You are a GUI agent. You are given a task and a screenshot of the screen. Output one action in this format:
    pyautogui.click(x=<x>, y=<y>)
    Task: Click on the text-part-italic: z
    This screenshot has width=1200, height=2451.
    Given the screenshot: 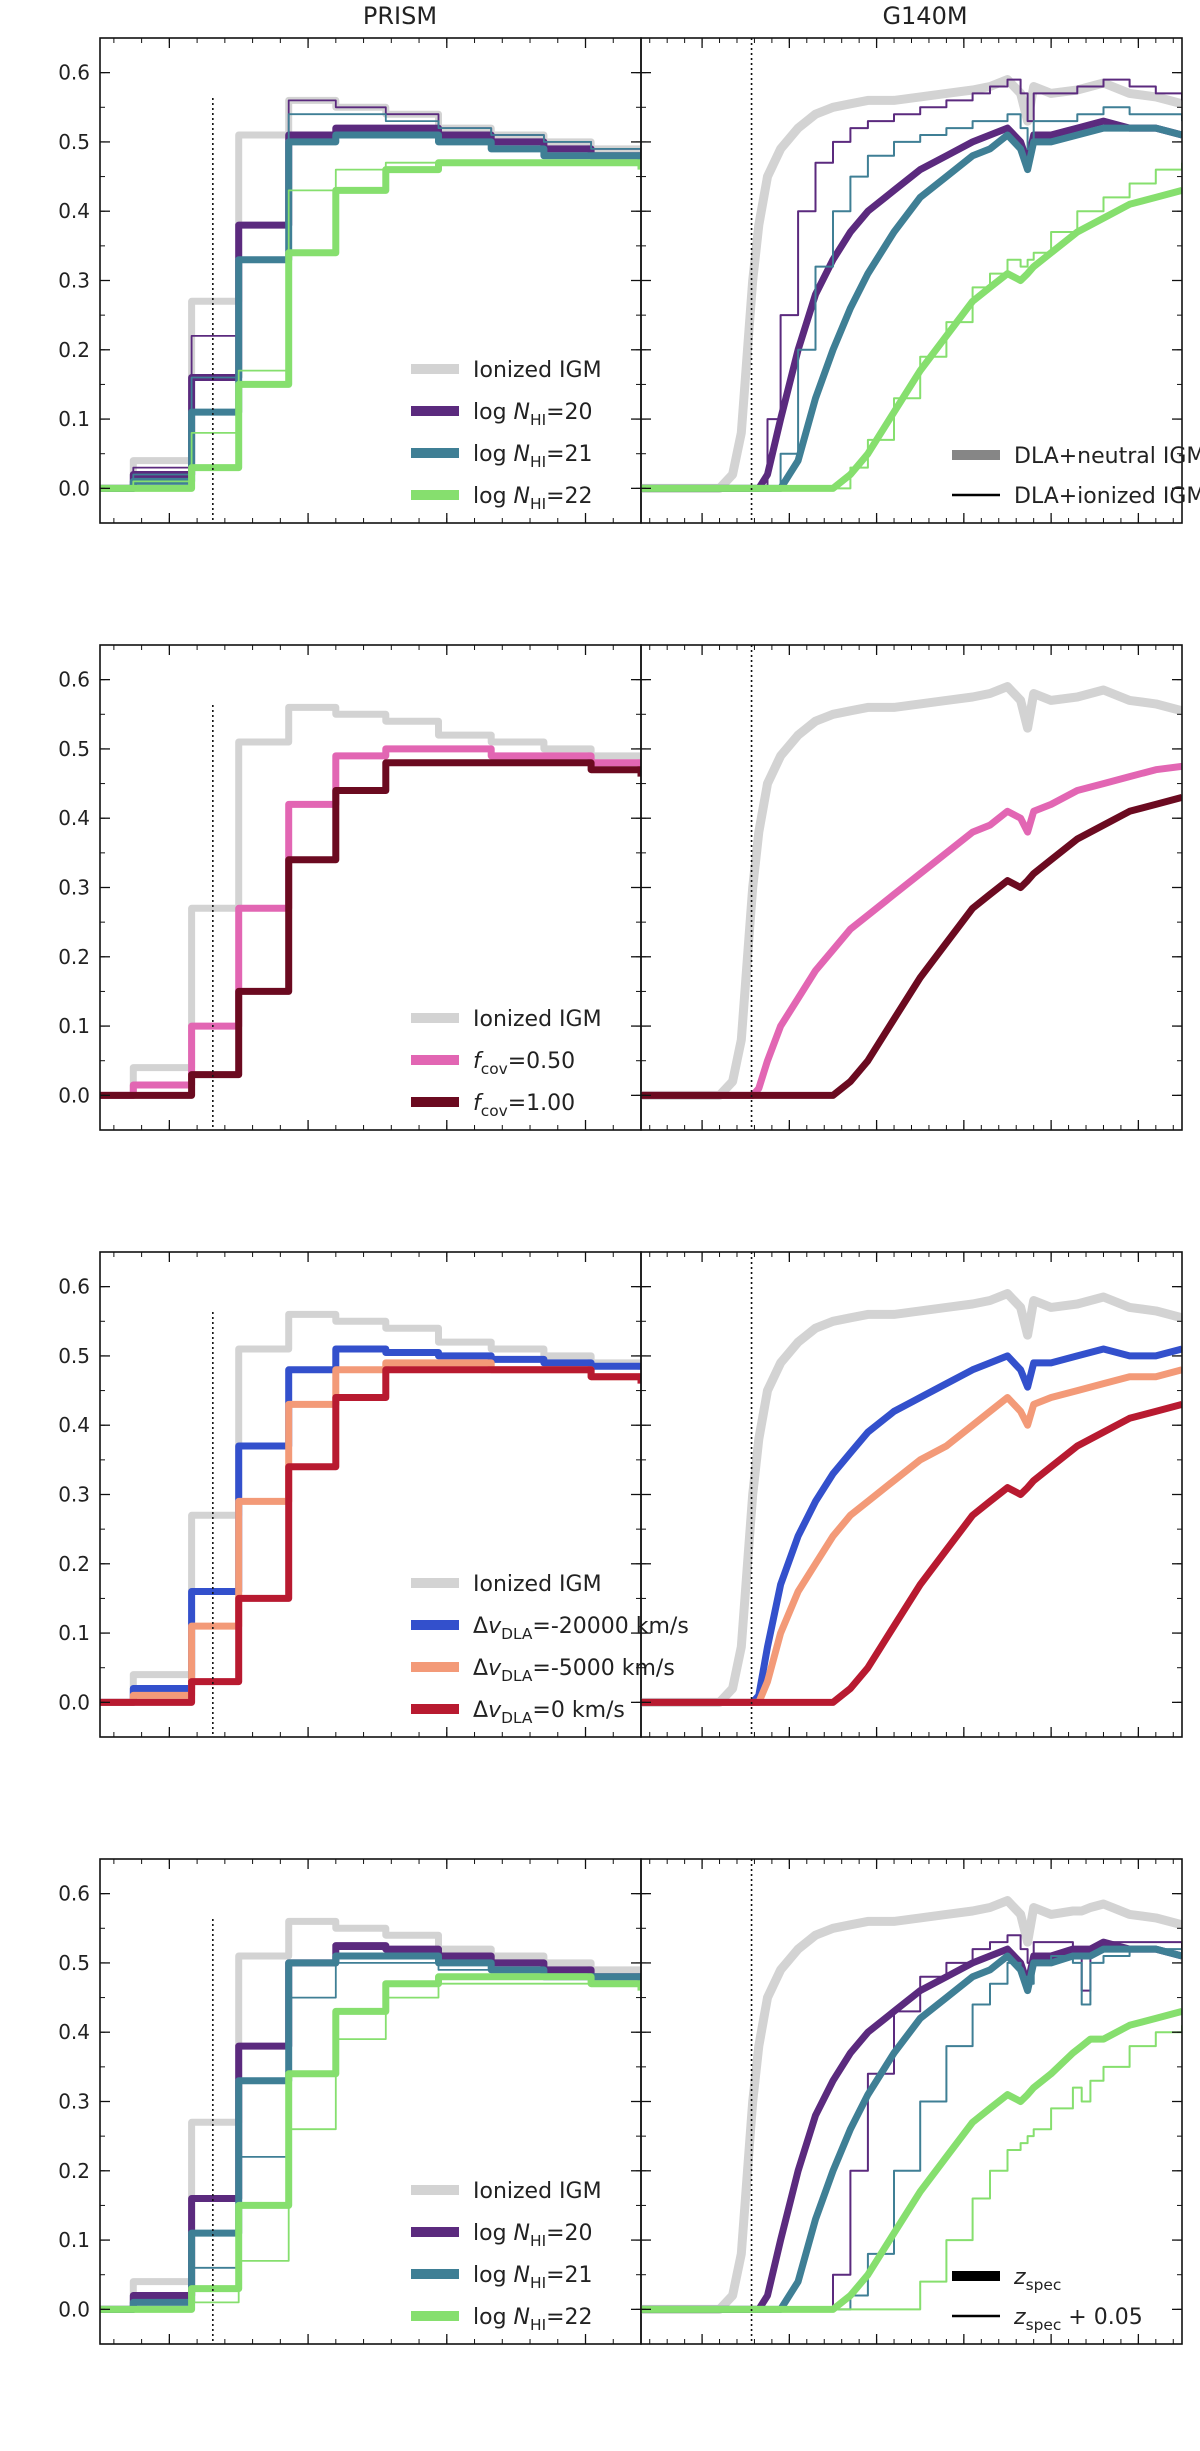 What is the action you would take?
    pyautogui.click(x=1019, y=2277)
    